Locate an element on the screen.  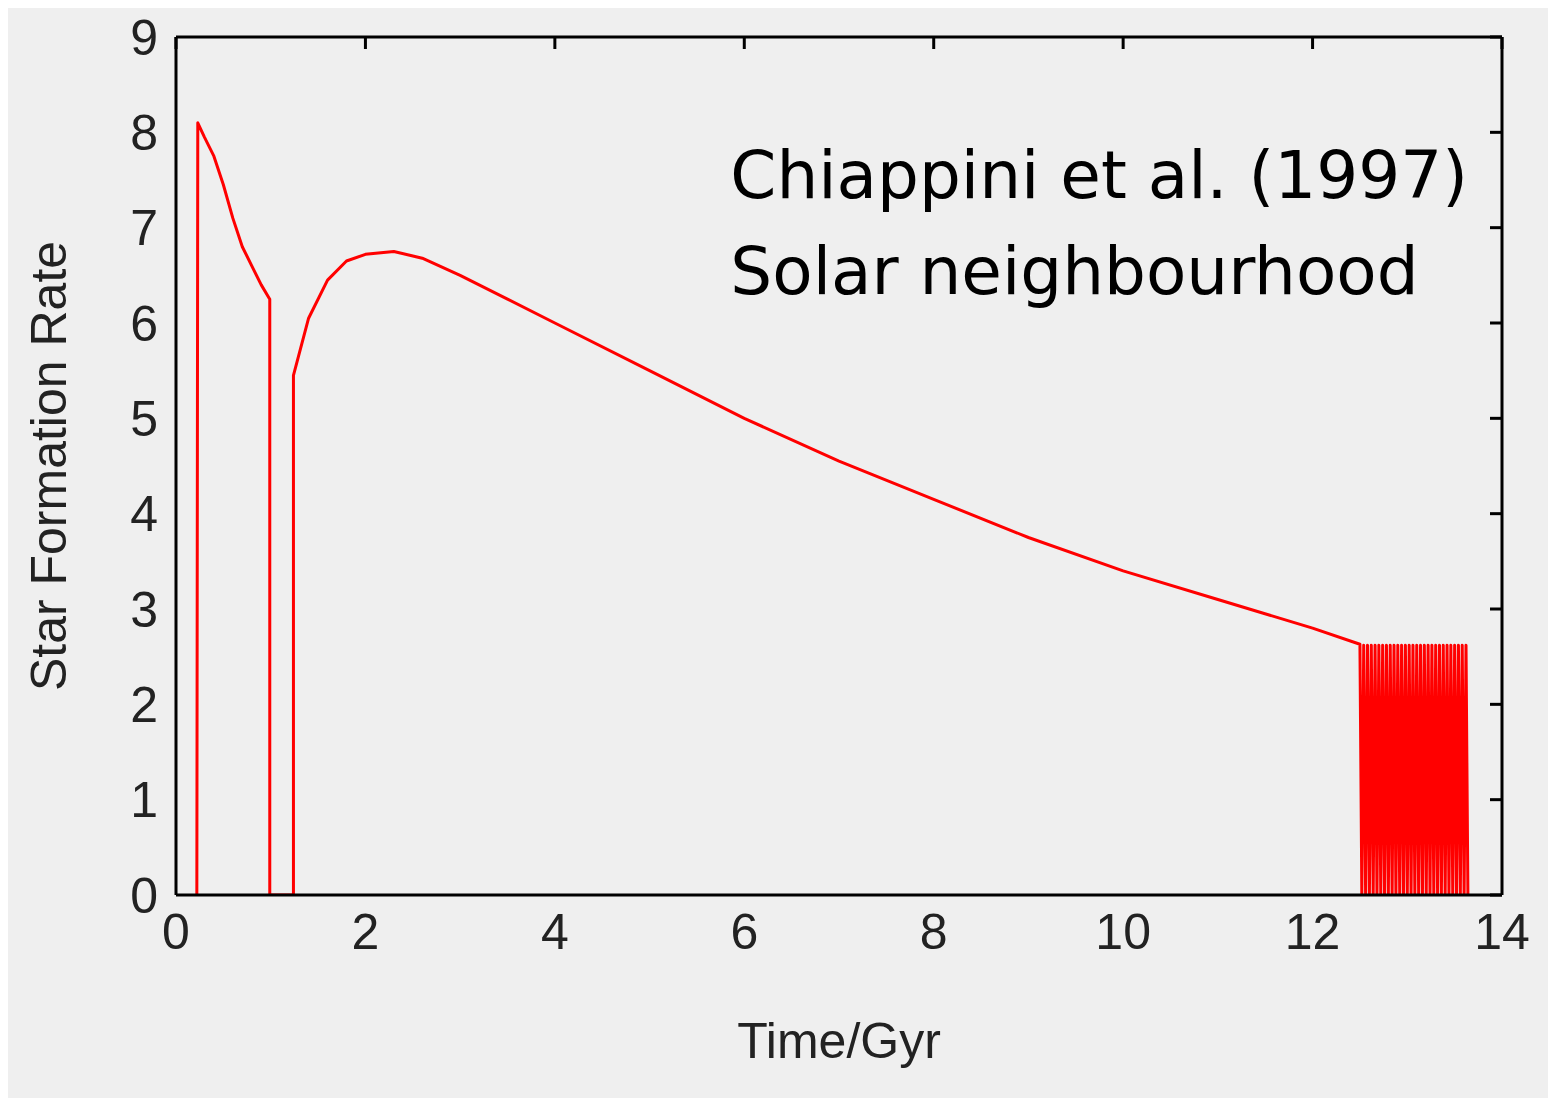
y-axis-title: Star Formation Rate is located at coordinates (48, 466).